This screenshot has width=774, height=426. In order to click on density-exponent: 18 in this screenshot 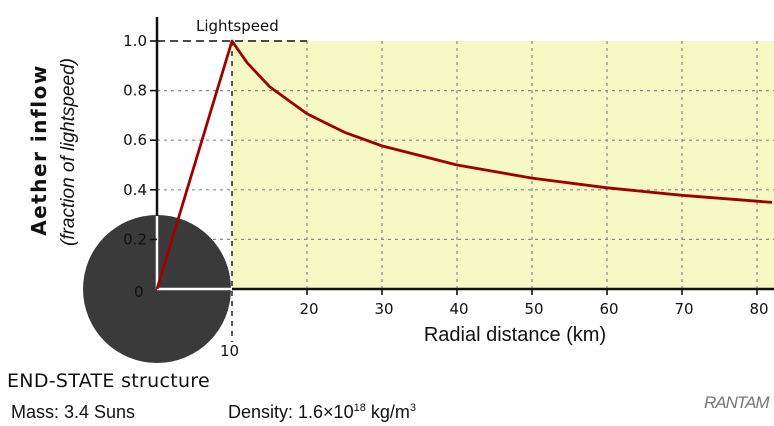, I will do `click(359, 408)`.